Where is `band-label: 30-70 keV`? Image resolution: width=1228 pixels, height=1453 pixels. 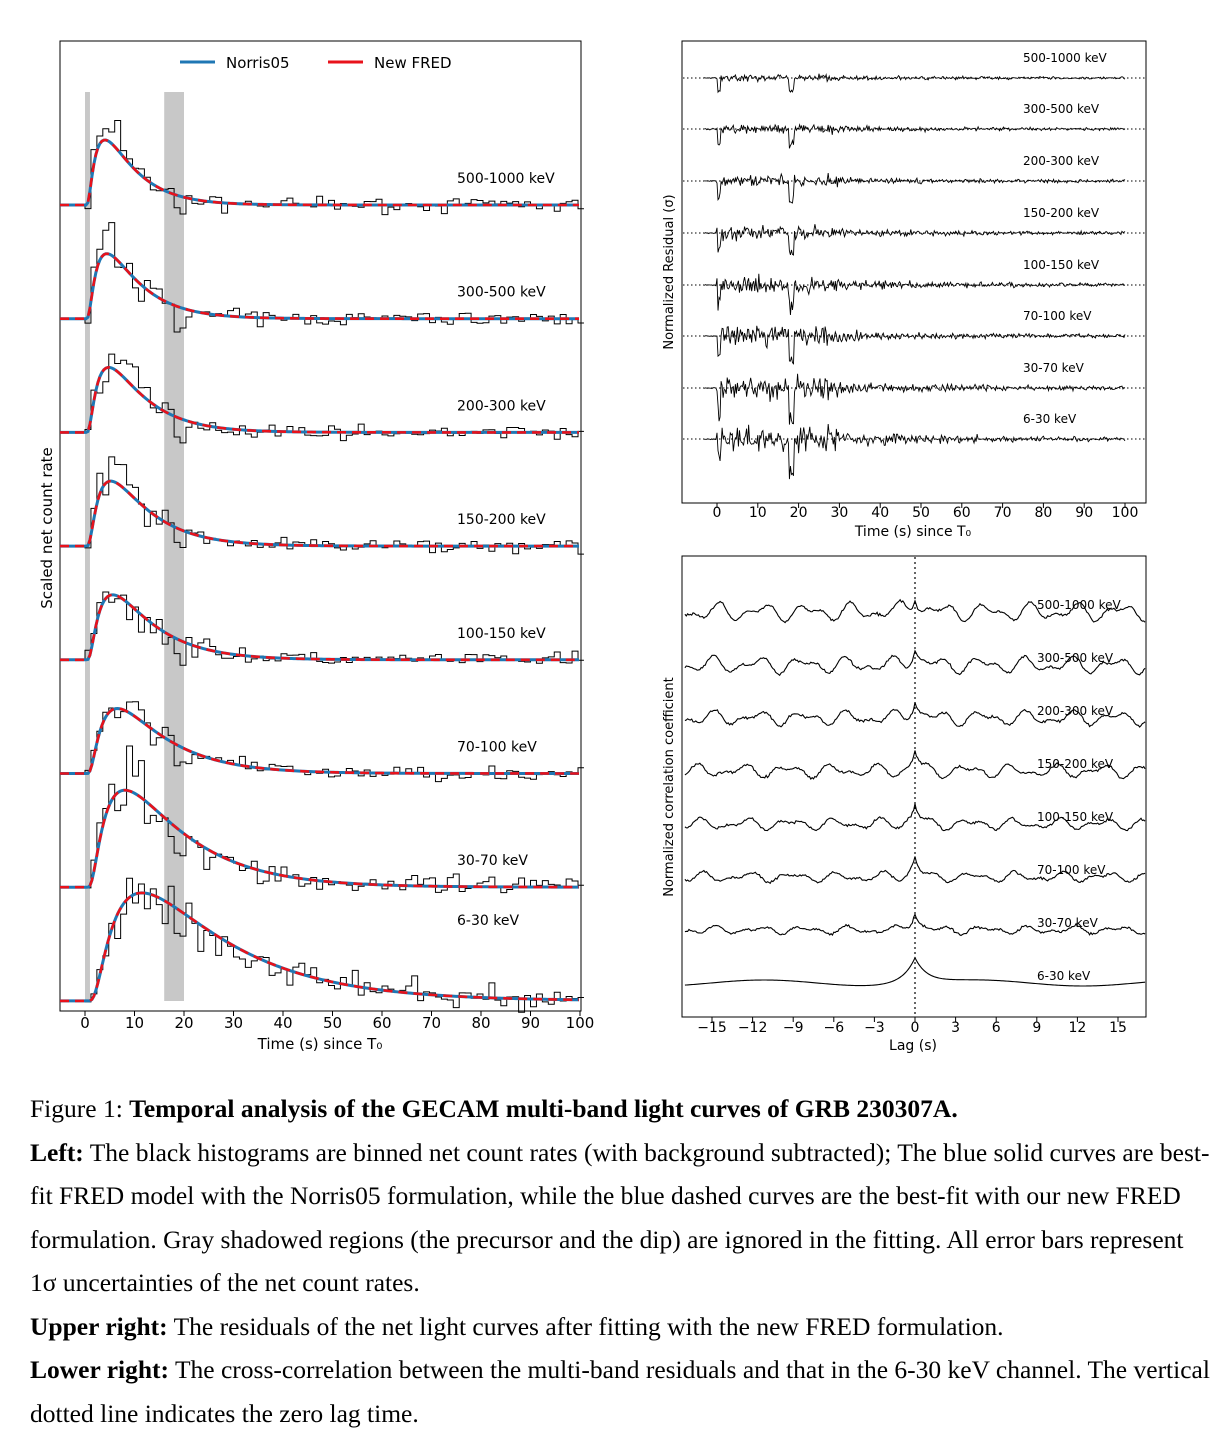
band-label: 30-70 keV is located at coordinates (492, 861).